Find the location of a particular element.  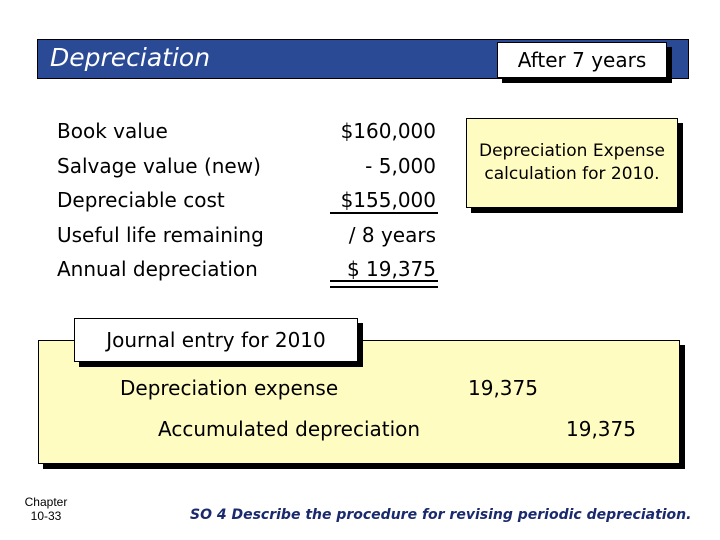

amount-book-value: $160,000 is located at coordinates (388, 131).